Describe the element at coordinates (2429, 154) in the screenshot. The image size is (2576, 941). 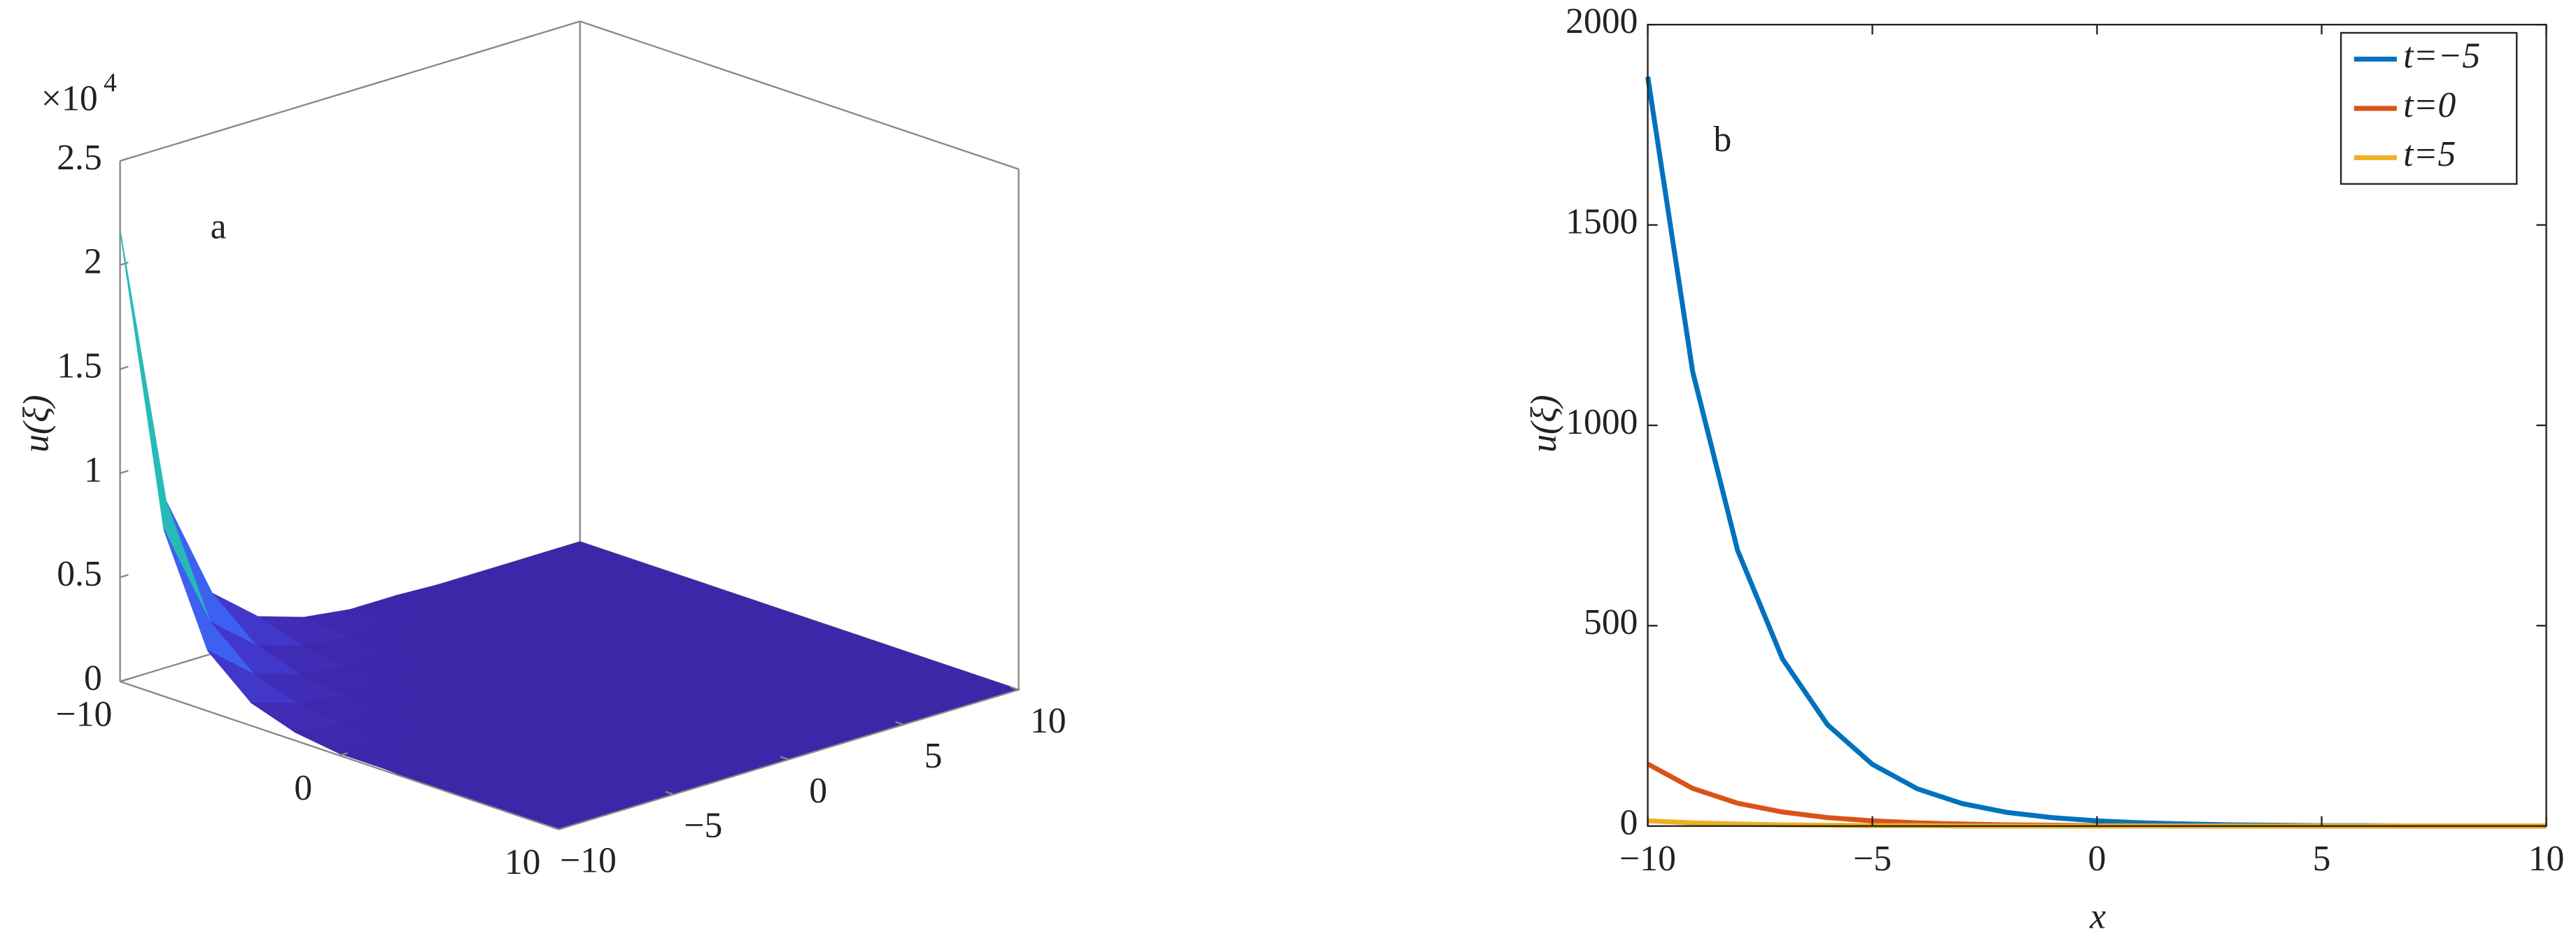
I see `legend-label: t=5` at that location.